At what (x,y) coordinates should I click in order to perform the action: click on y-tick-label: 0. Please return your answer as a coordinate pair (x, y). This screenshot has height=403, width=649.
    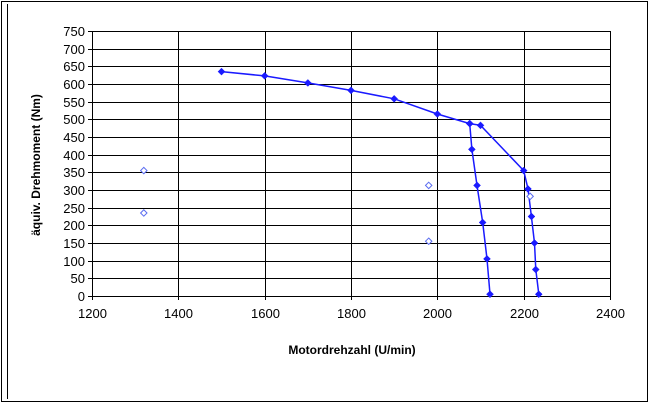
    Looking at the image, I should click on (81, 296).